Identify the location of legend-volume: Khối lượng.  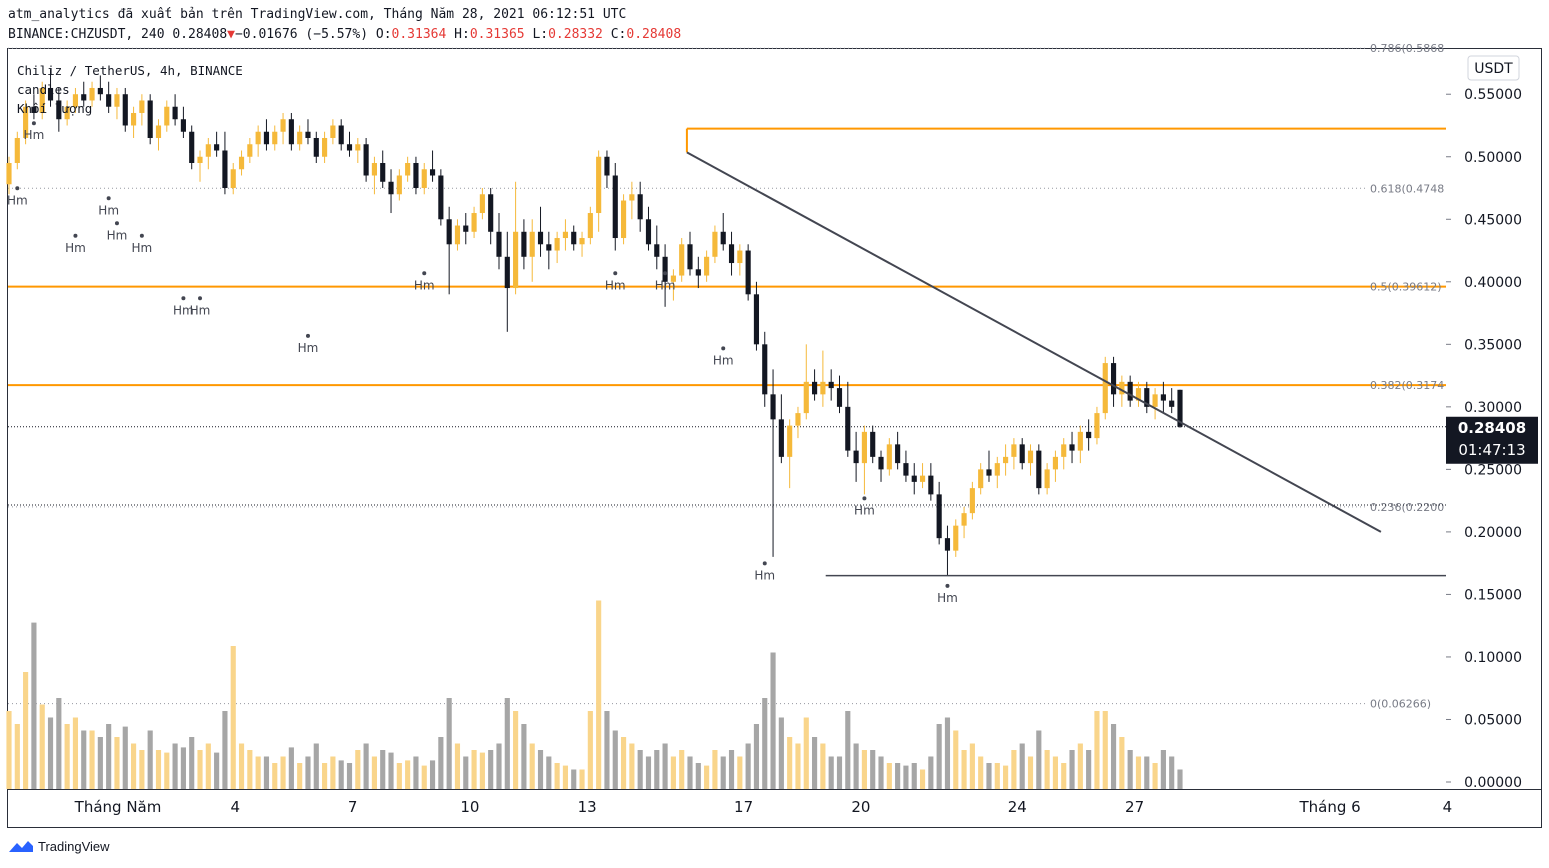
(55, 108).